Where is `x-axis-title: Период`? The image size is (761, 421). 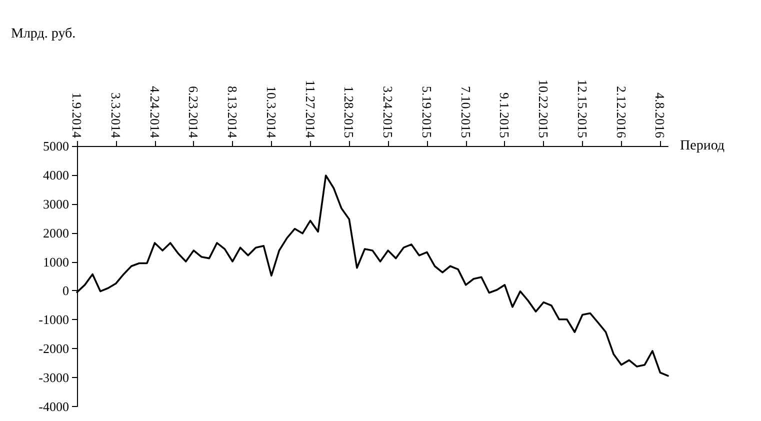
x-axis-title: Период is located at coordinates (702, 146).